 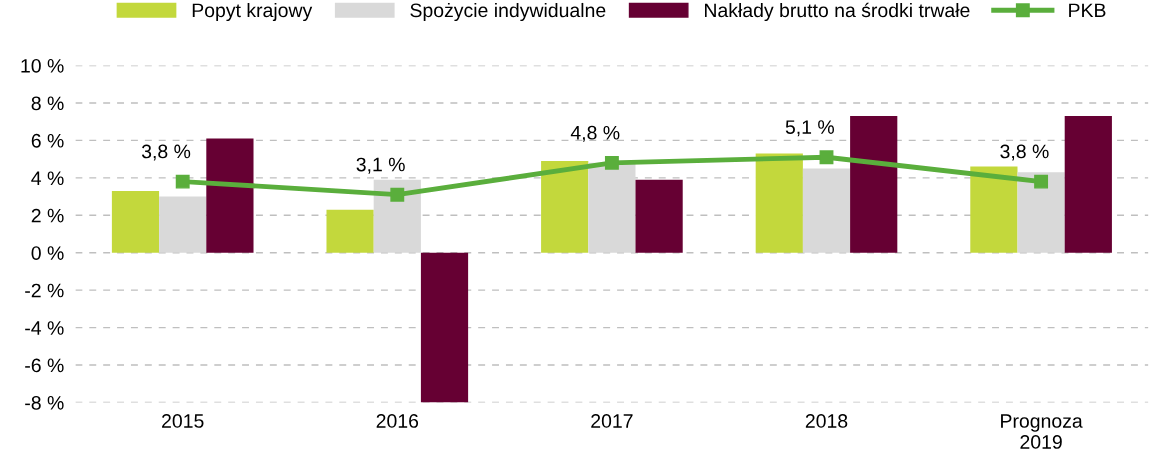 What do you see at coordinates (508, 12) in the screenshot?
I see `legend-label: Spożycie indywidualne` at bounding box center [508, 12].